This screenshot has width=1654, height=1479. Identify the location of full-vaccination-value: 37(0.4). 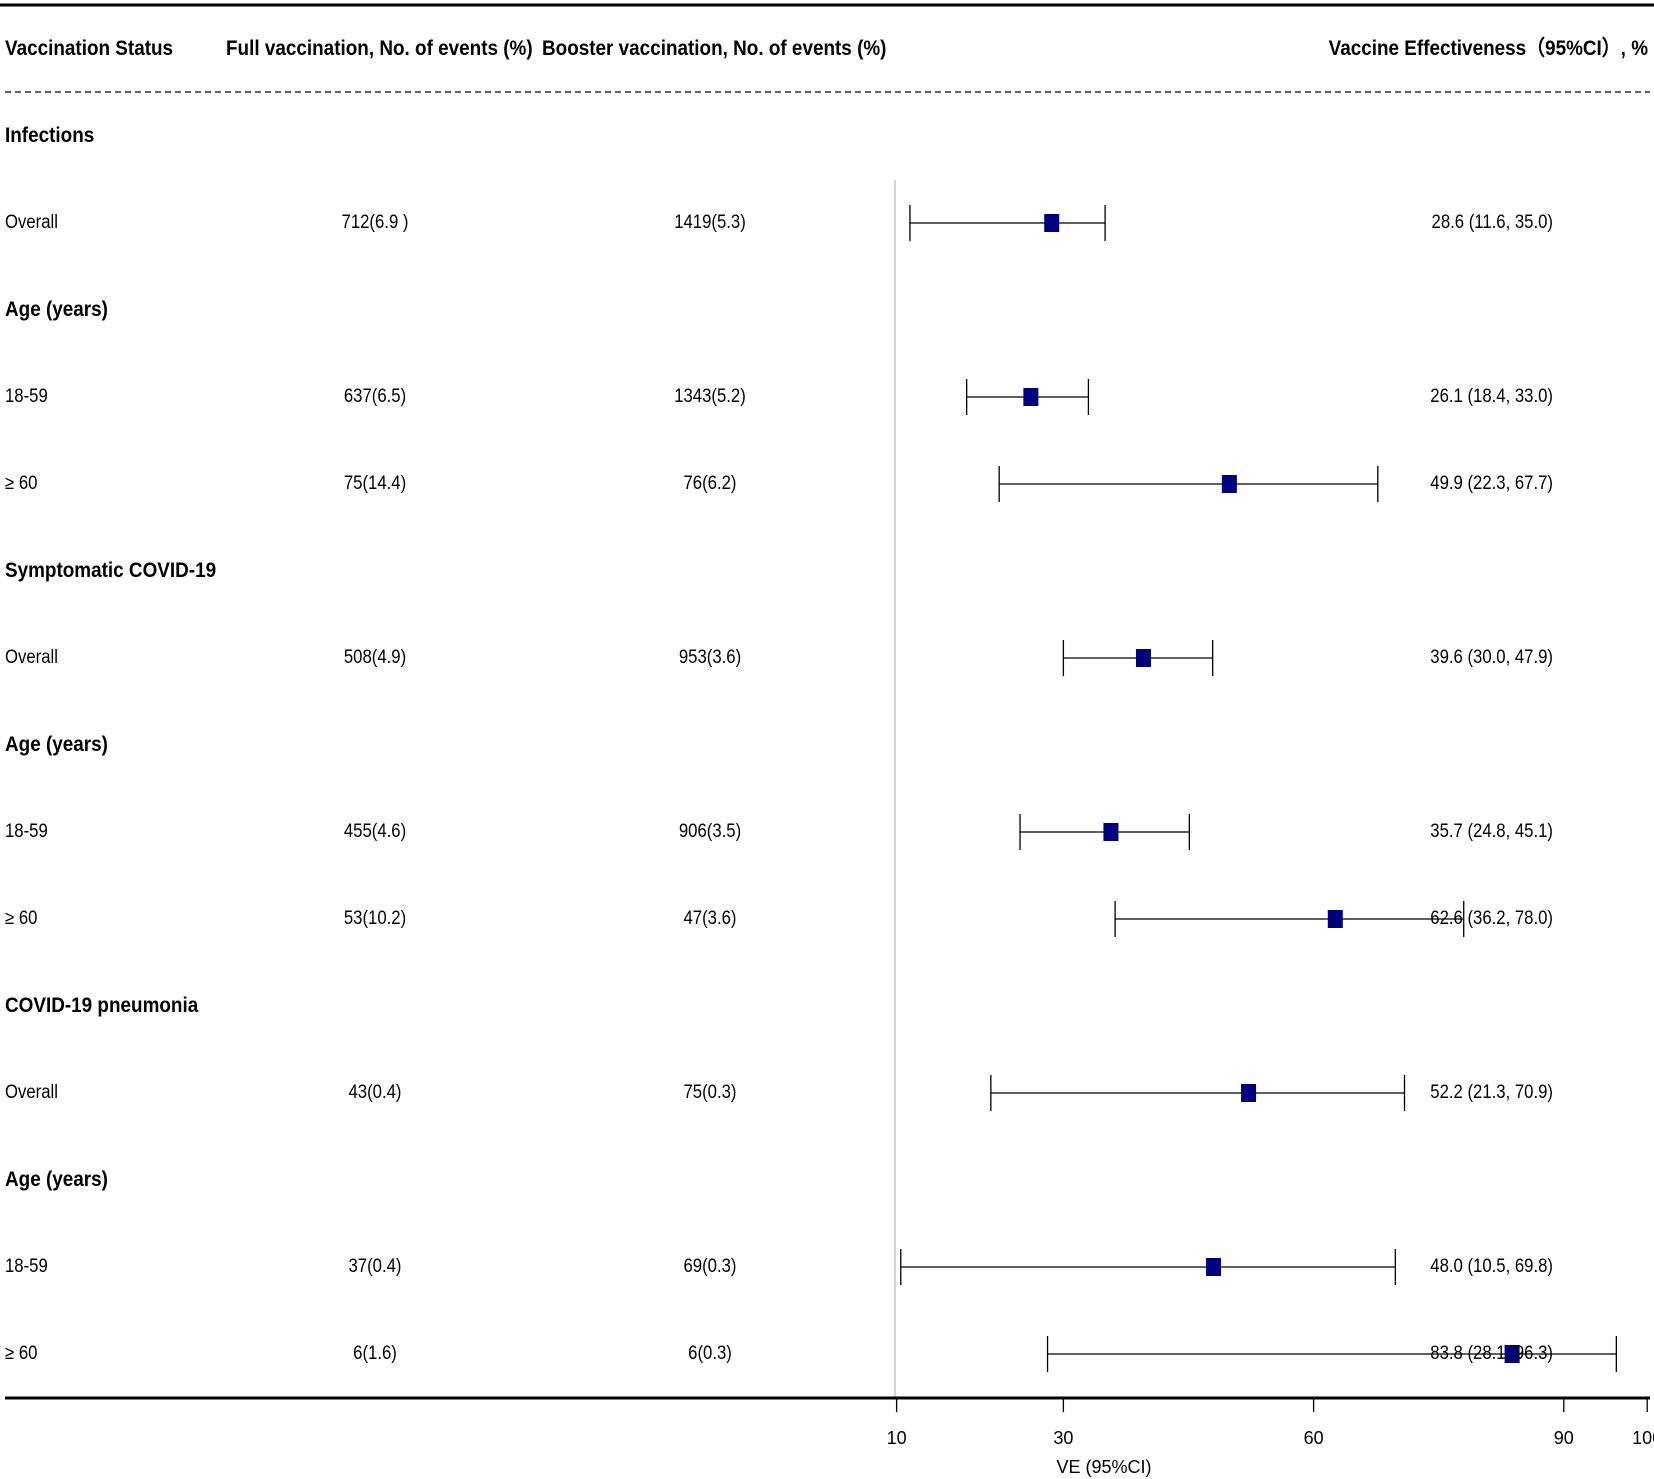
(375, 1266).